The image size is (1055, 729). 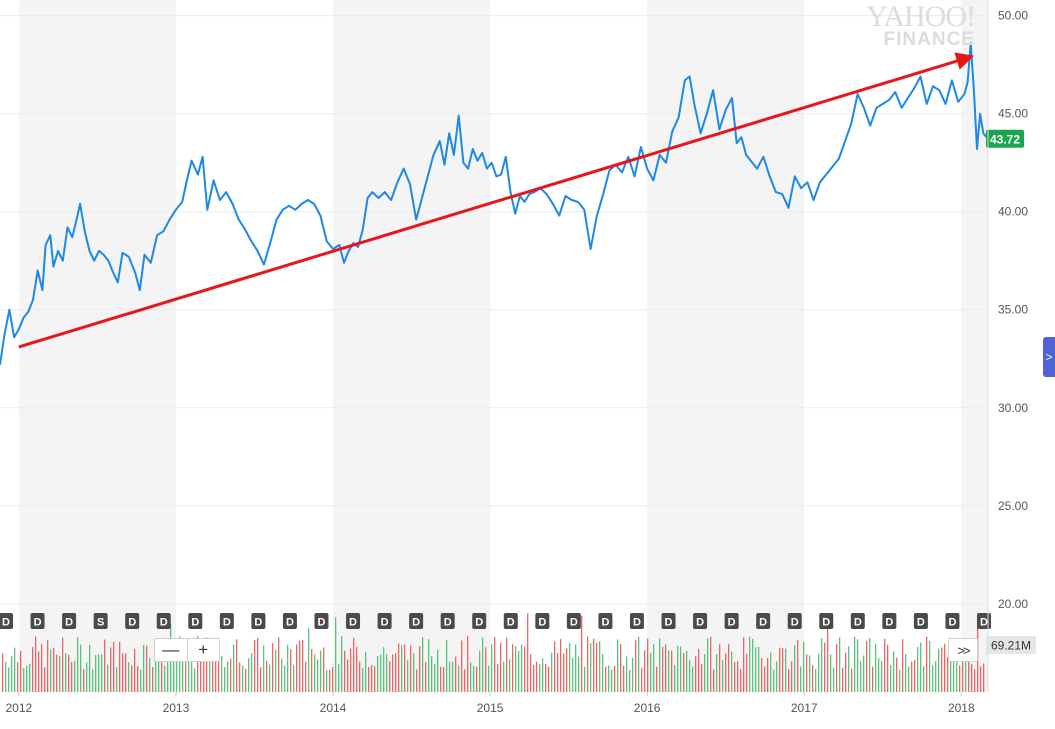 What do you see at coordinates (18, 708) in the screenshot?
I see `x-tick-label: 2012` at bounding box center [18, 708].